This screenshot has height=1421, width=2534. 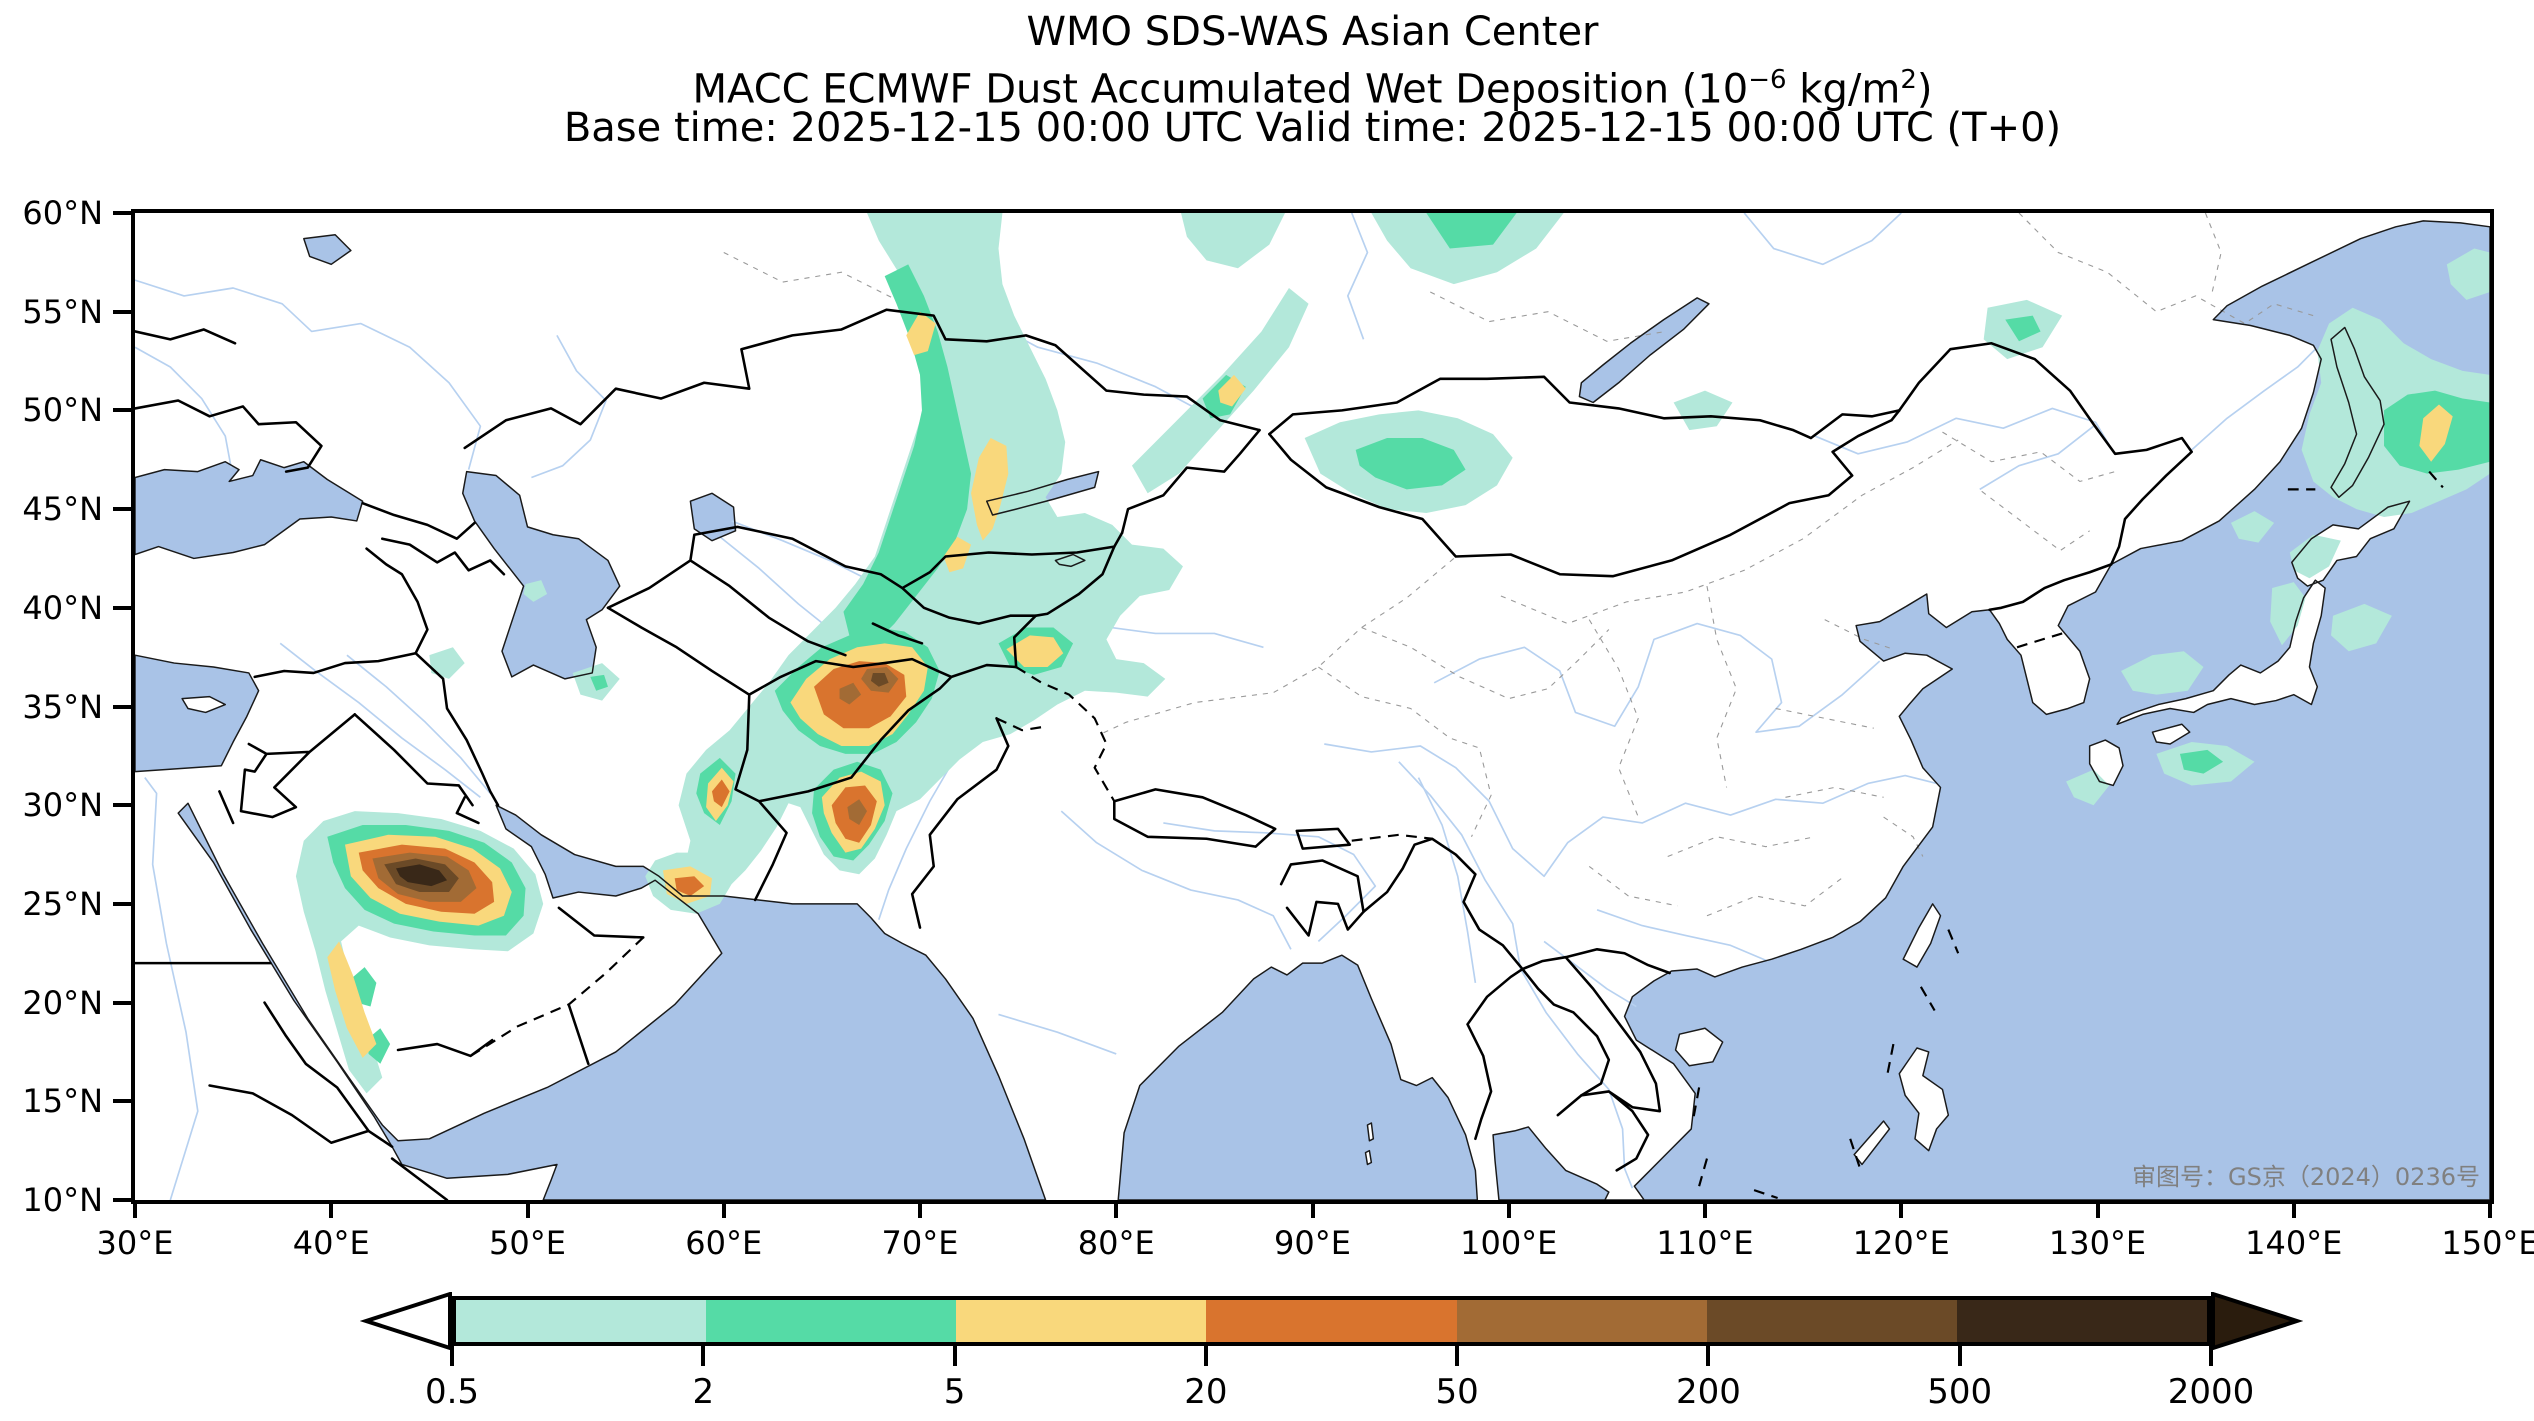 What do you see at coordinates (62, 1002) in the screenshot?
I see `y-tick-label: 20°N` at bounding box center [62, 1002].